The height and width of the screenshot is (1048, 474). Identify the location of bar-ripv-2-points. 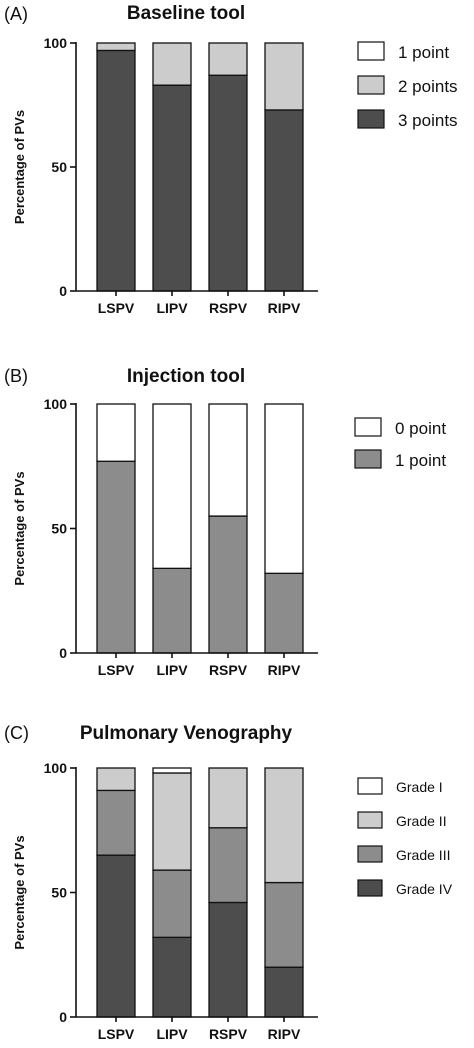
(284, 76).